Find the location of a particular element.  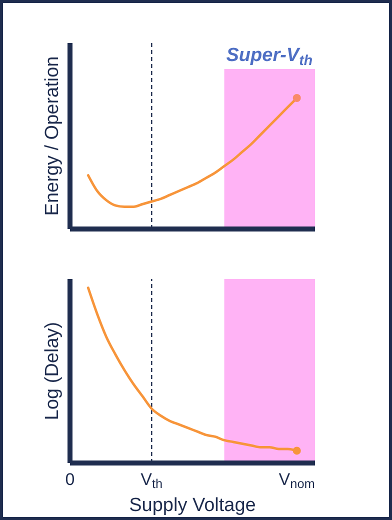

x-tick-label: 0 is located at coordinates (70, 479).